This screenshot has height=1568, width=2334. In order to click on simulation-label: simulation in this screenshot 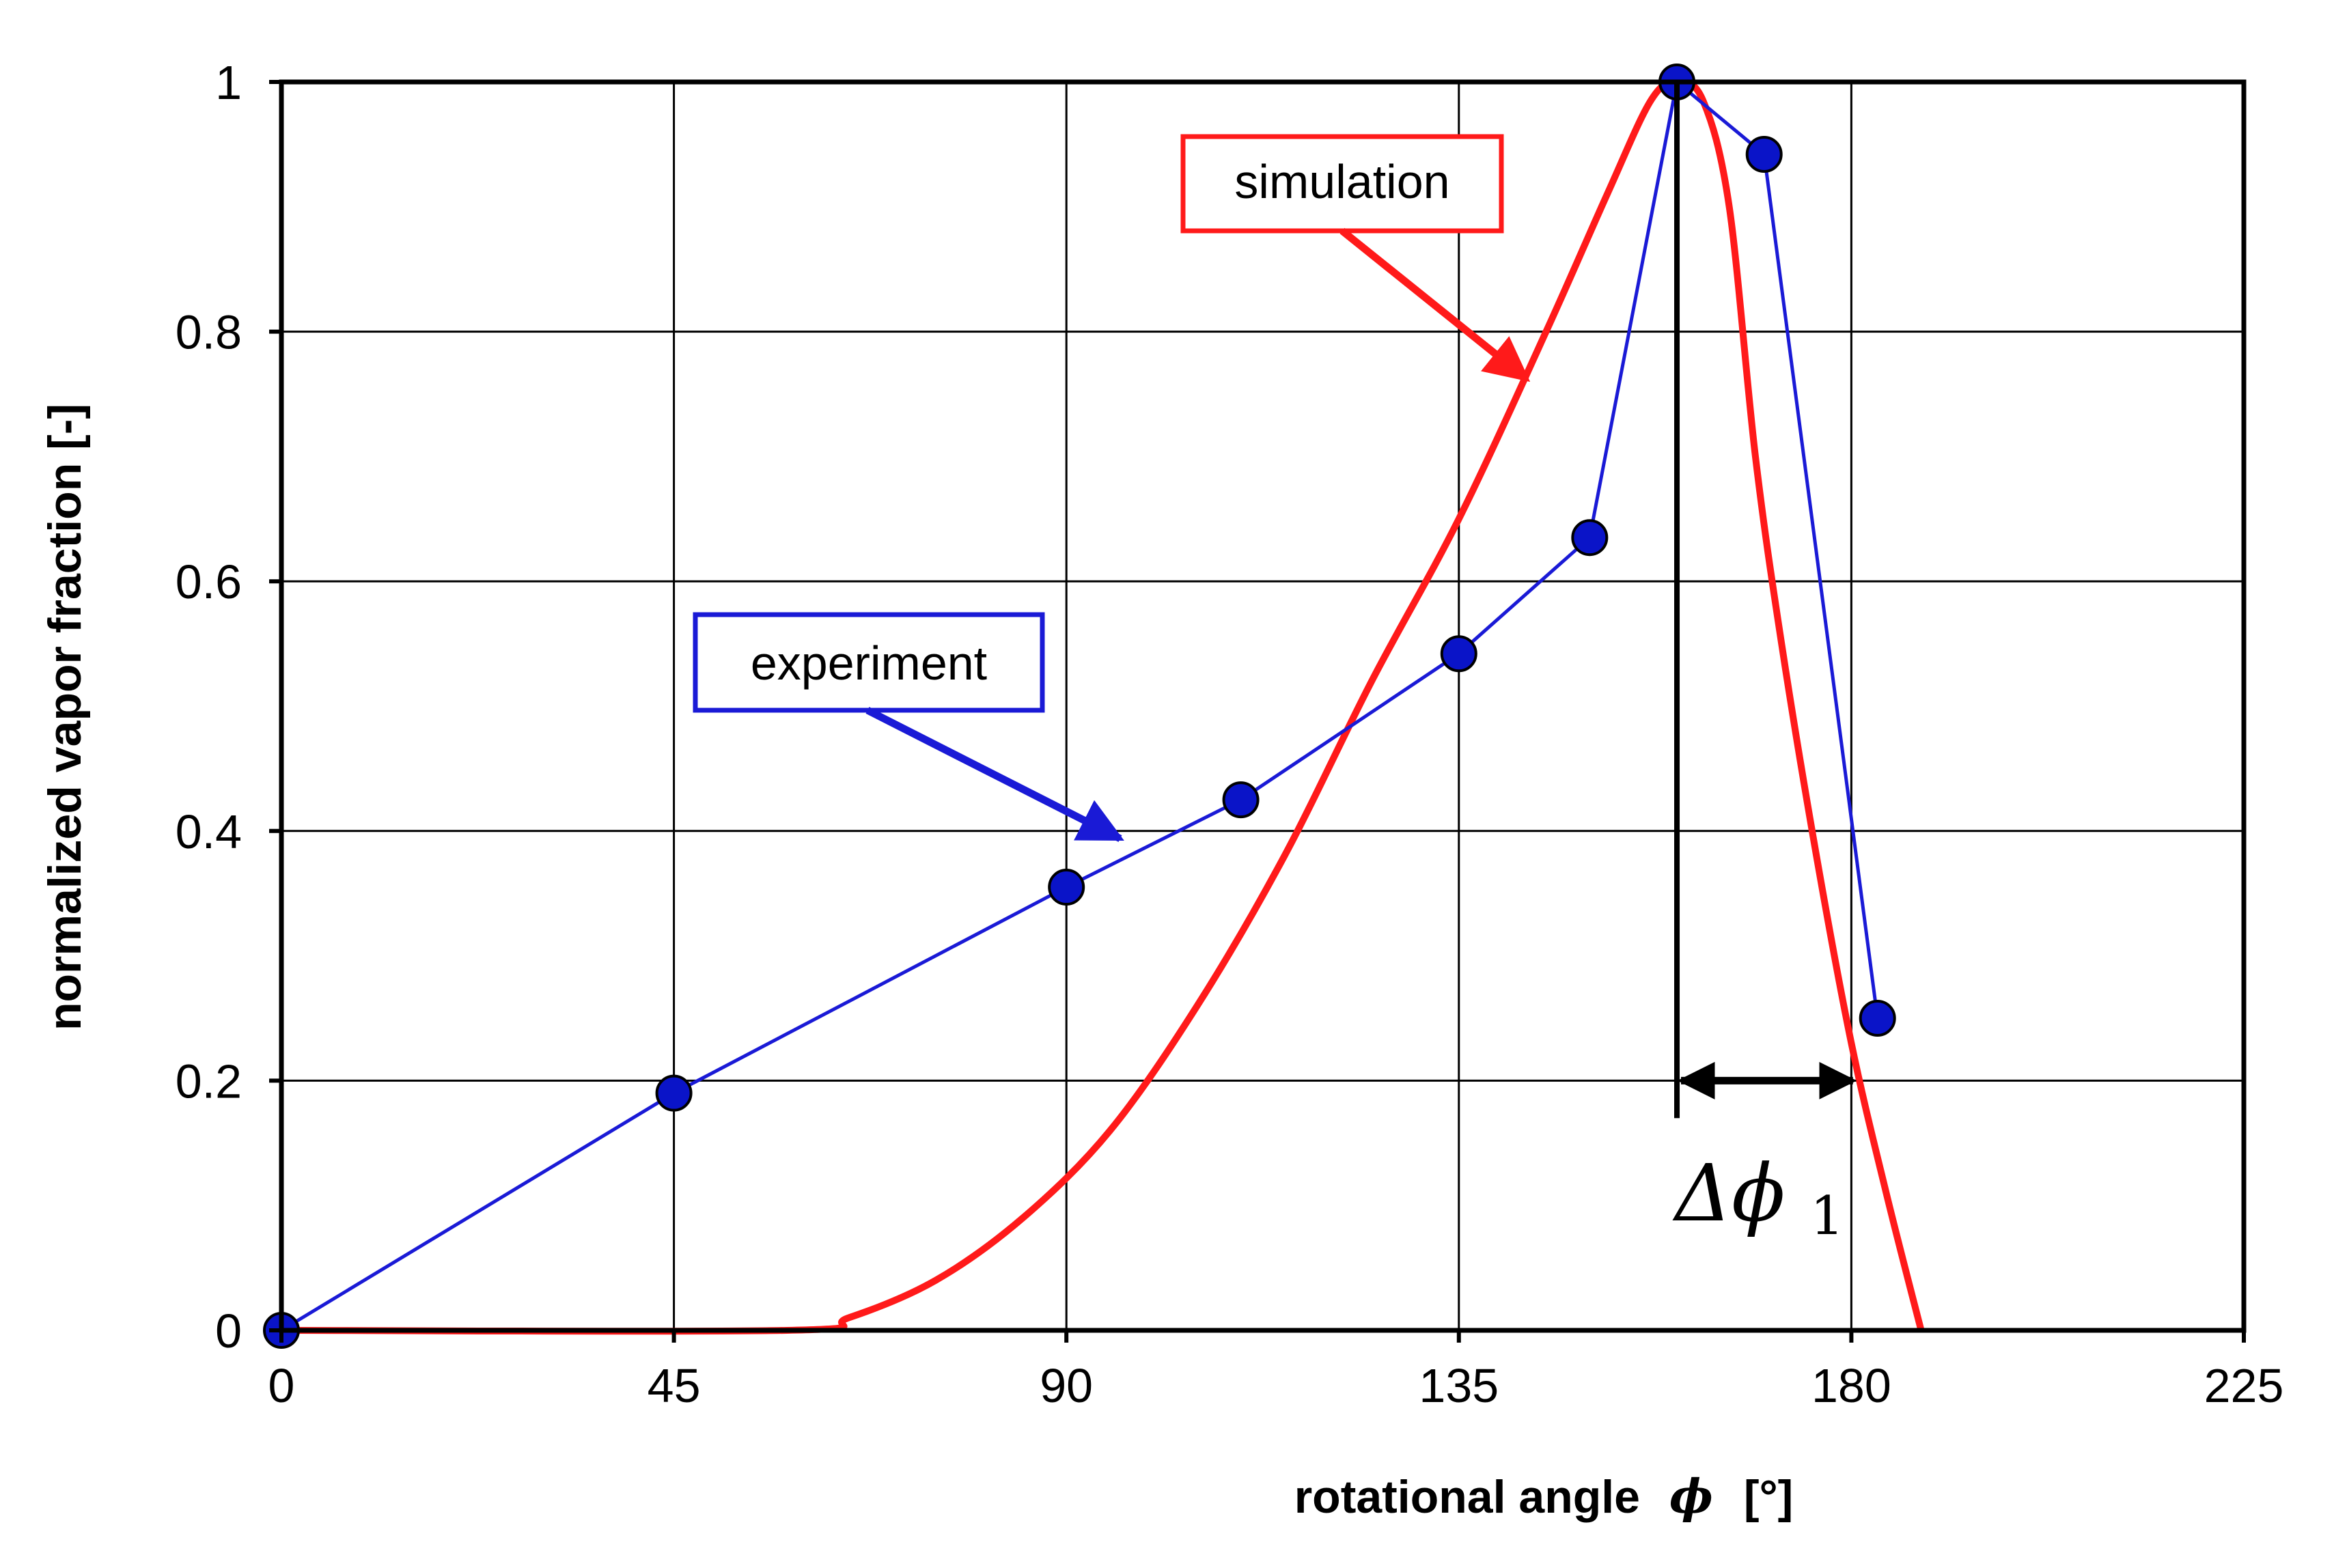, I will do `click(1341, 181)`.